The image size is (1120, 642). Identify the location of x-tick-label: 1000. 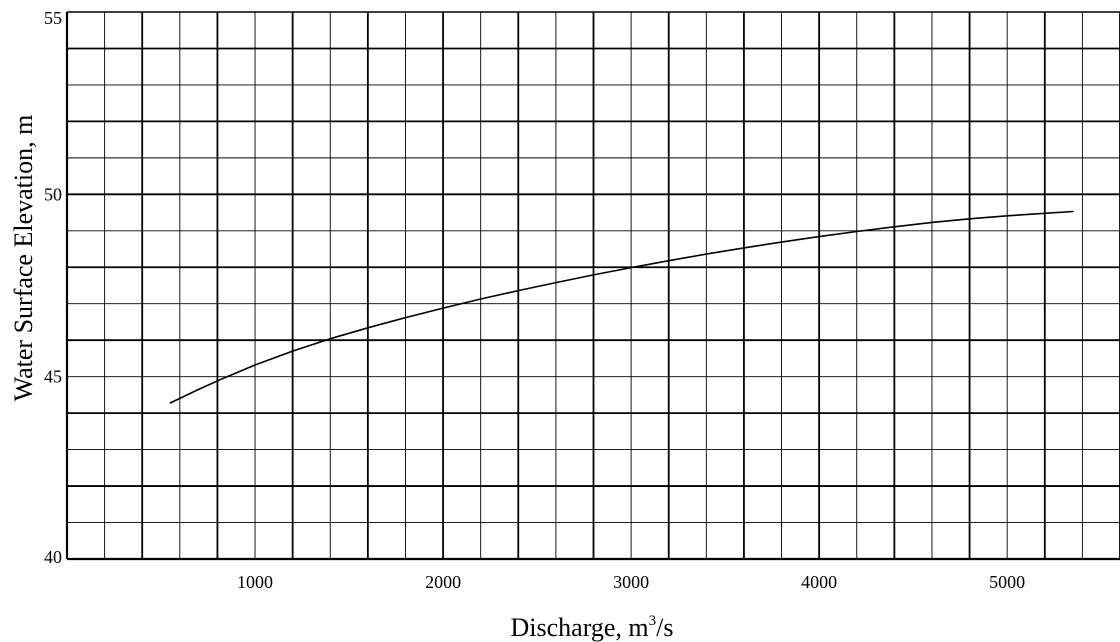
(255, 582).